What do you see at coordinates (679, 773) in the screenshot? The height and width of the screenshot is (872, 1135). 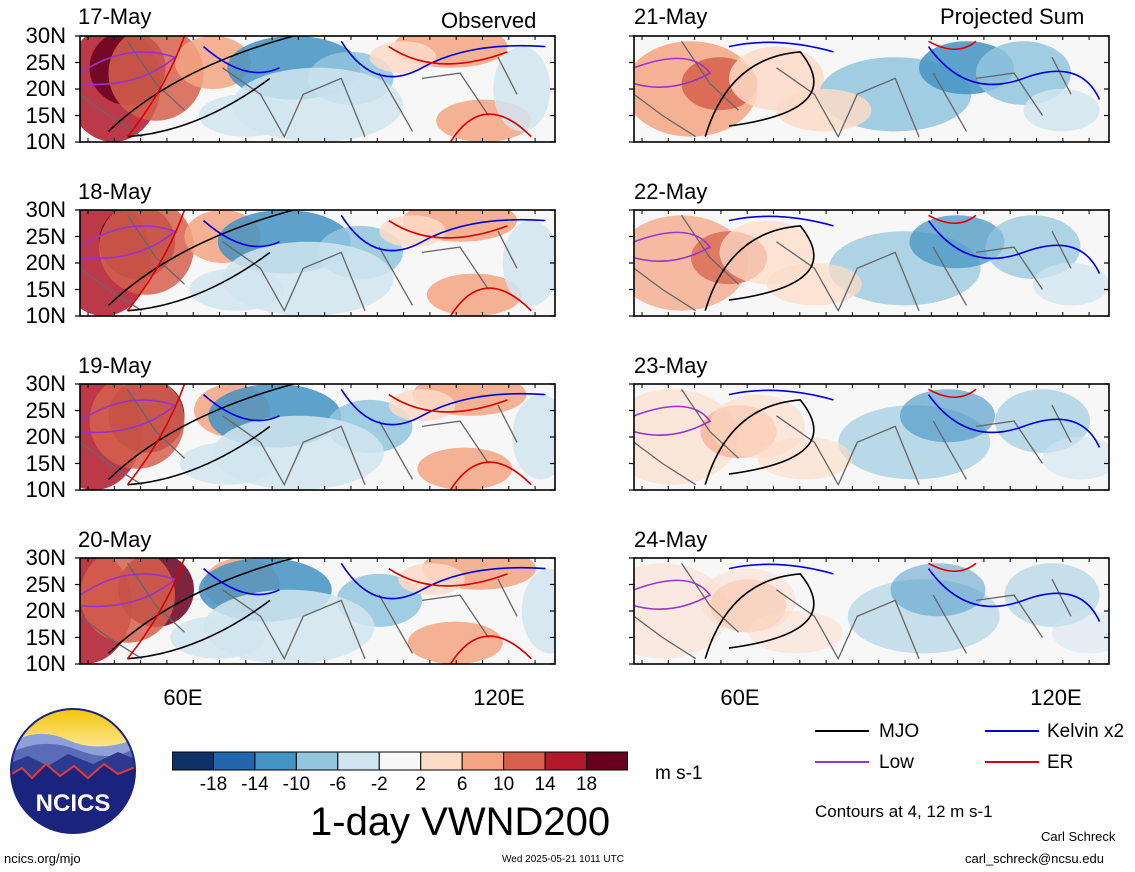 I see `colorbar-units: m s-1` at bounding box center [679, 773].